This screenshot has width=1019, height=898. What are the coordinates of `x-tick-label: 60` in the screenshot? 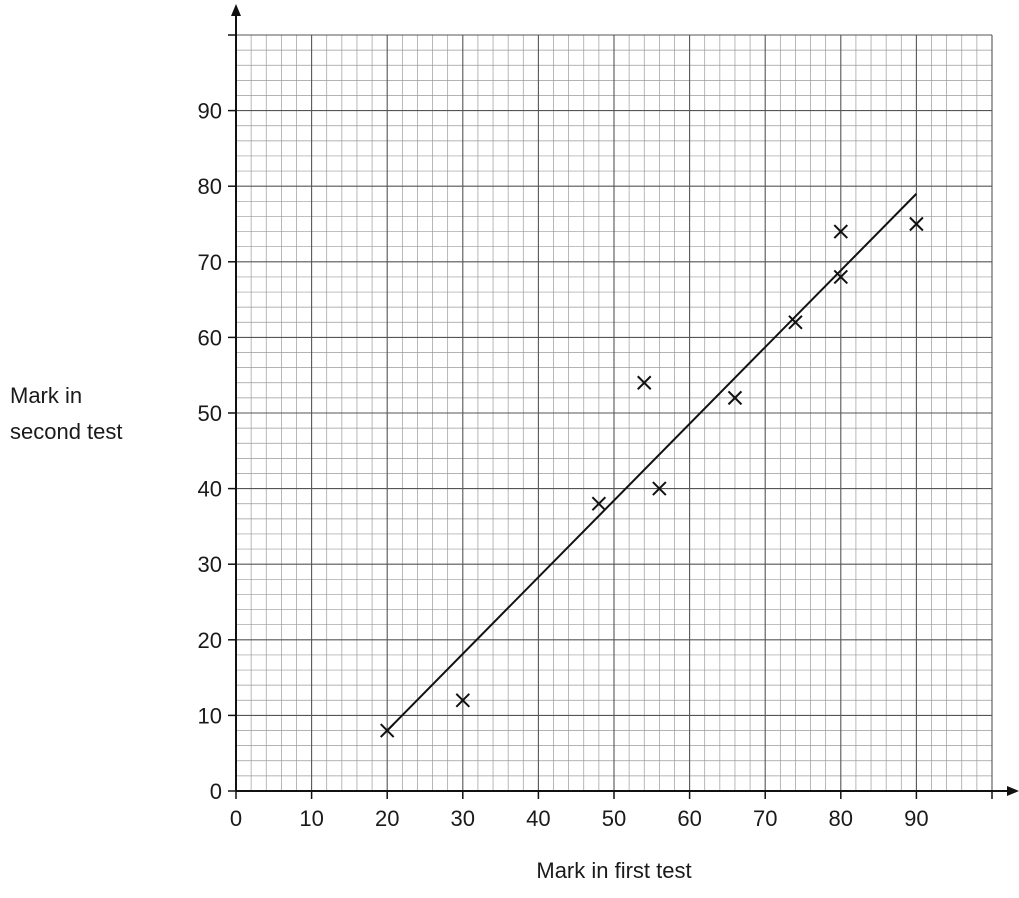 It's located at (689, 818).